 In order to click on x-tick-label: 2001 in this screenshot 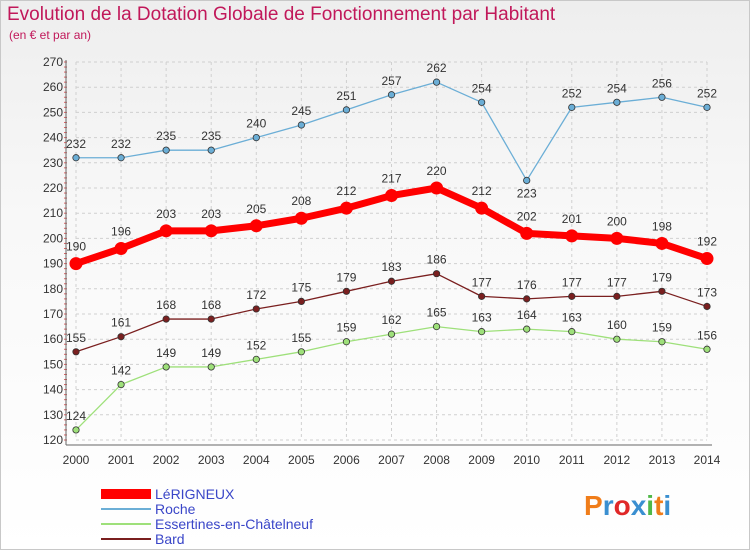, I will do `click(121, 460)`.